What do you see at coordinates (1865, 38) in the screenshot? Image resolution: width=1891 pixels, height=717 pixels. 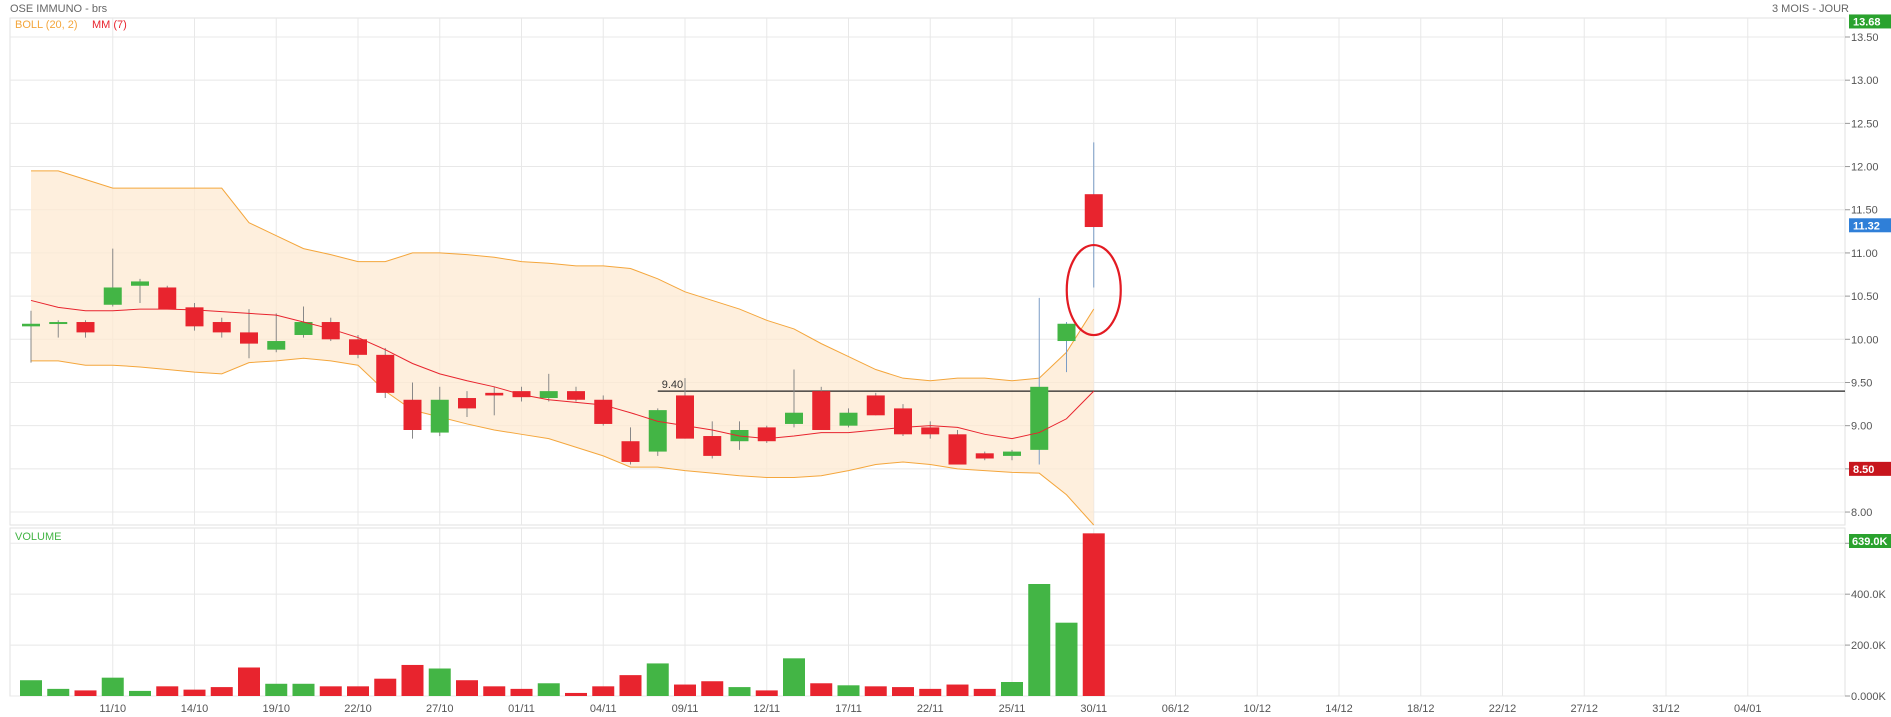 I see `price-tick-label: 13.50` at bounding box center [1865, 38].